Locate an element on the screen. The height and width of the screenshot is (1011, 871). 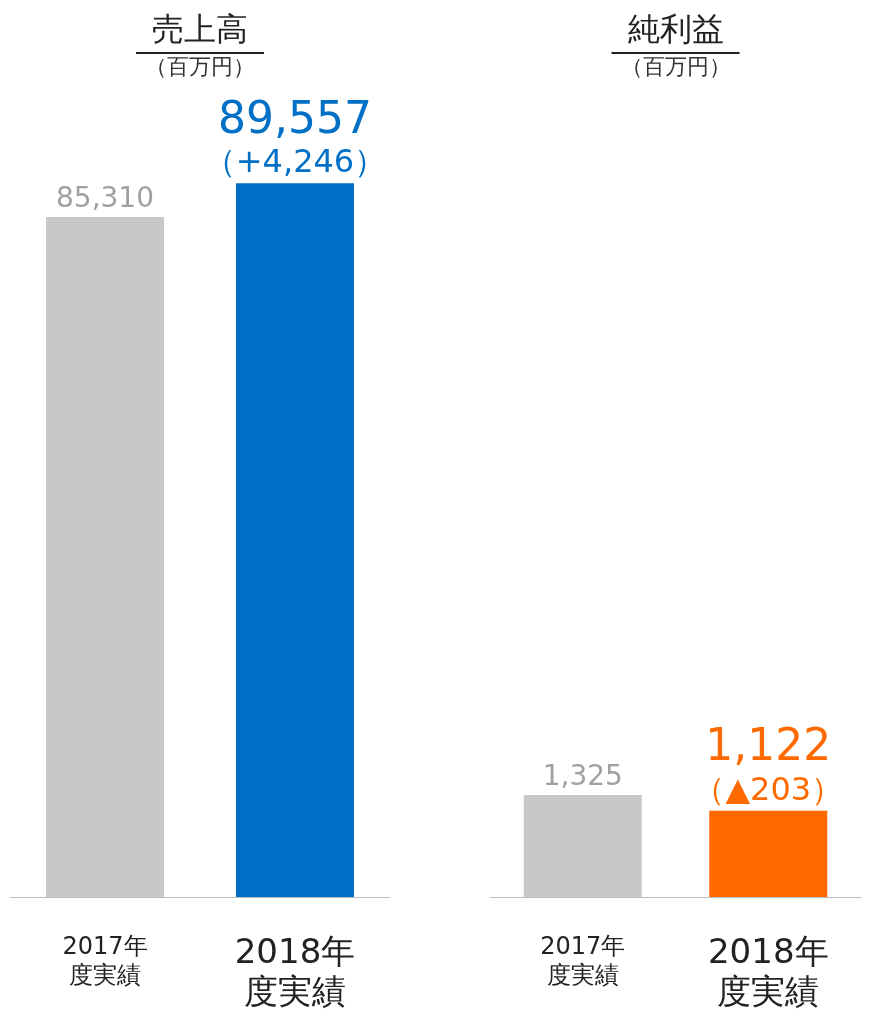
data-label: 89,557 is located at coordinates (295, 117).